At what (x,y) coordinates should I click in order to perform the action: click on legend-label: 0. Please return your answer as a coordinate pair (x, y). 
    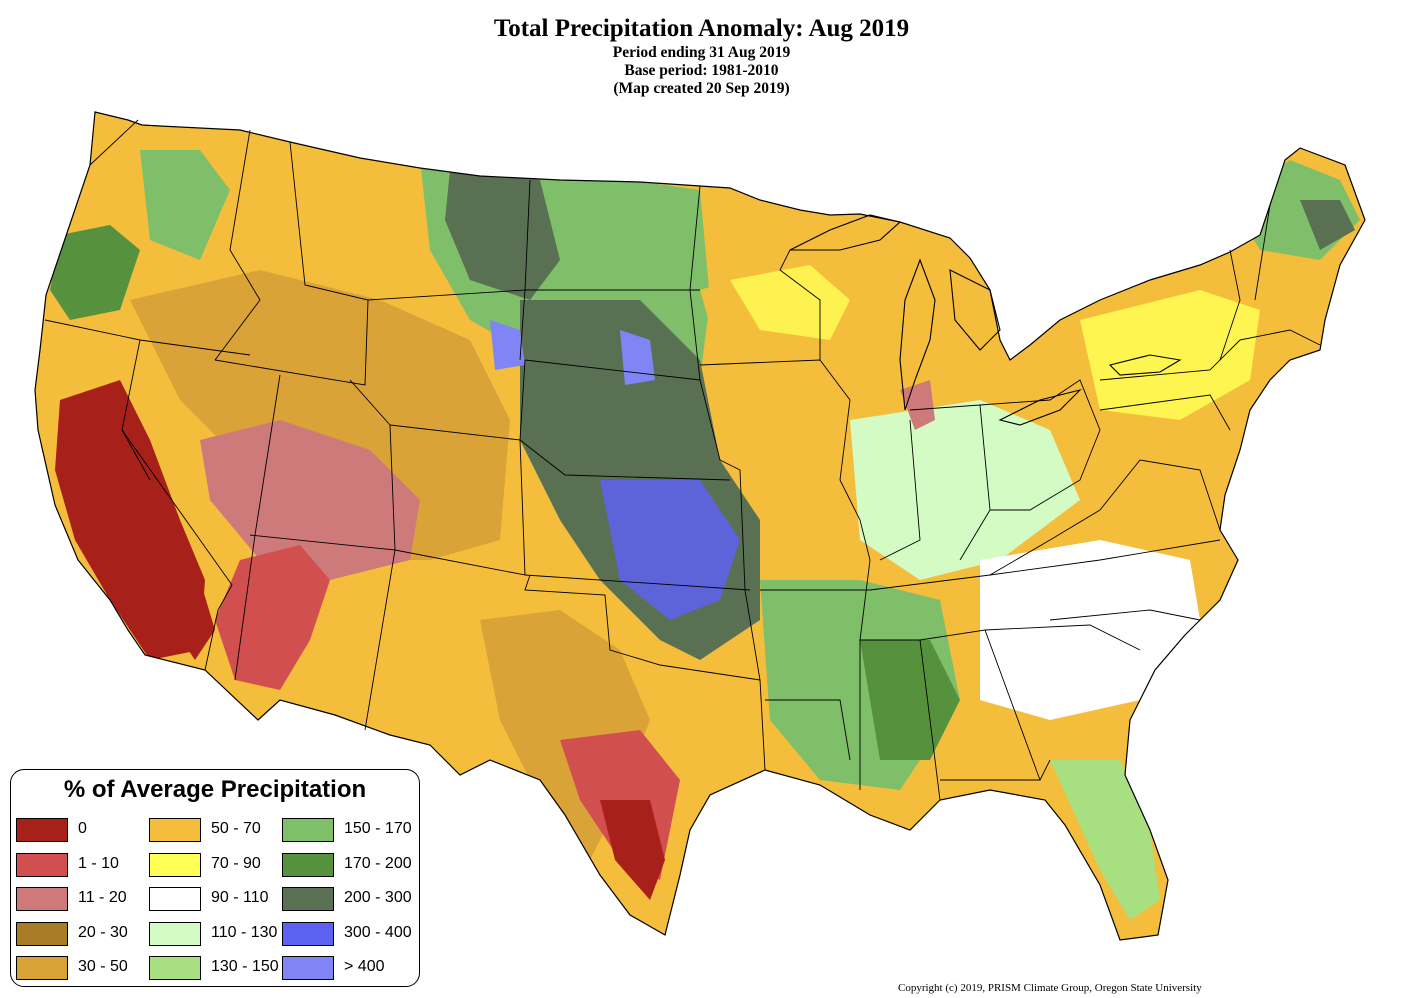
    Looking at the image, I should click on (82, 828).